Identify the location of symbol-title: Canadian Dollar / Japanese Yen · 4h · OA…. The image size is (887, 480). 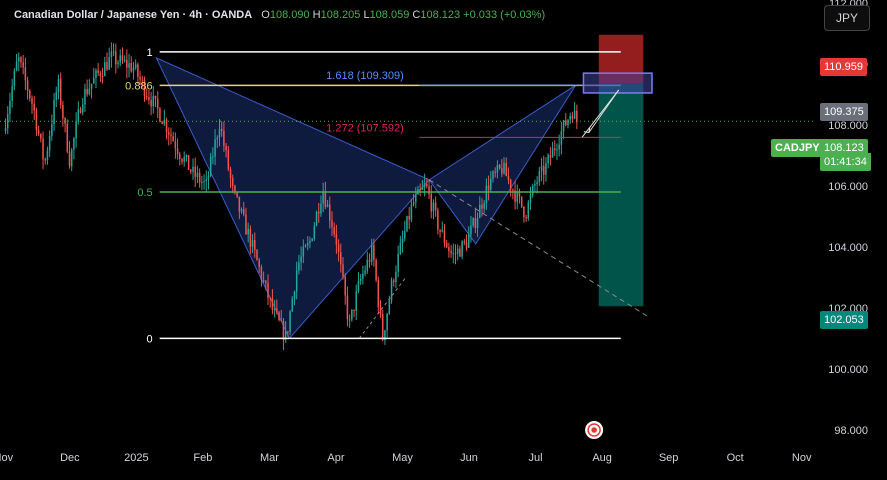
(133, 15).